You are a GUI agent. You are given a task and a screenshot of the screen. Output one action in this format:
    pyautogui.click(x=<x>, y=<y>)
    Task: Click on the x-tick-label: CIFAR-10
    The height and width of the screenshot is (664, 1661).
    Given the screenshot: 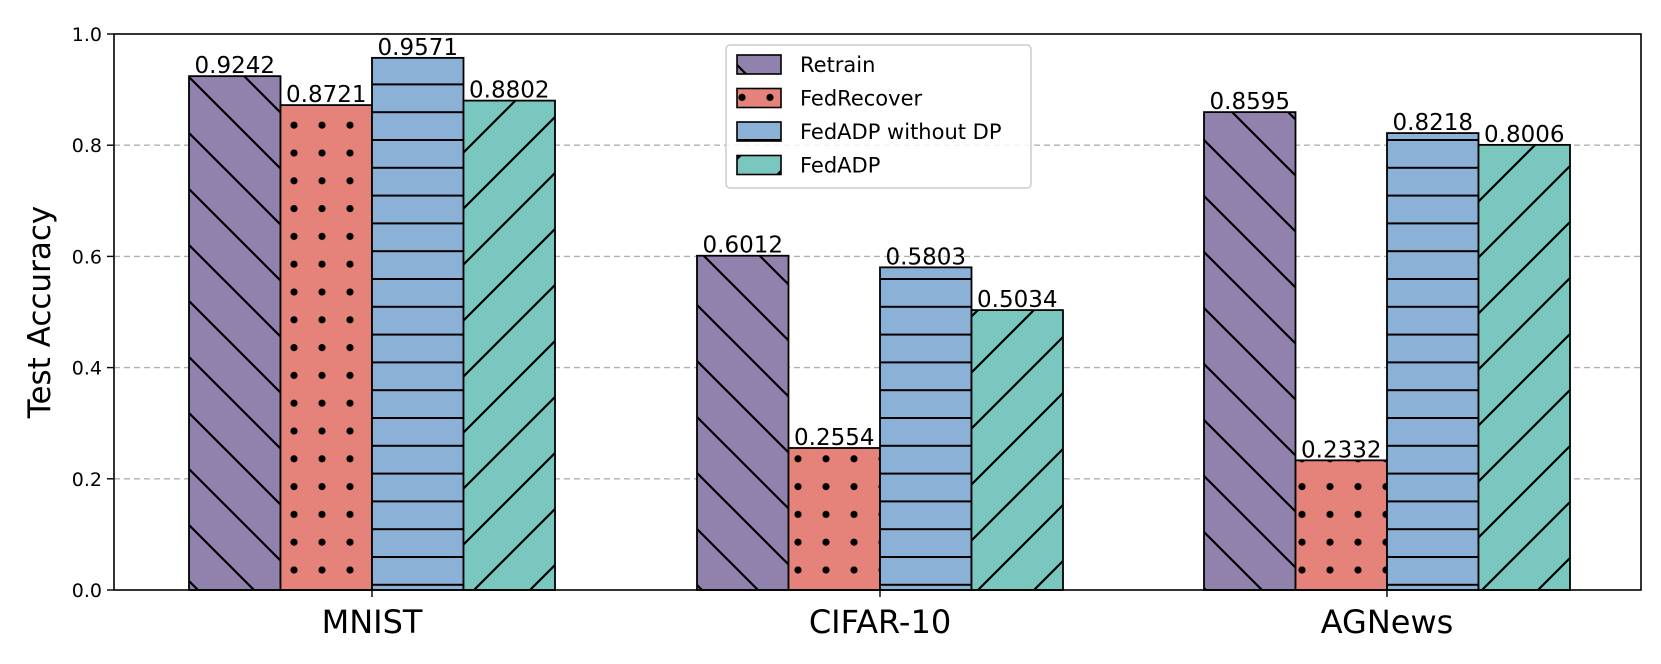 What is the action you would take?
    pyautogui.click(x=880, y=622)
    